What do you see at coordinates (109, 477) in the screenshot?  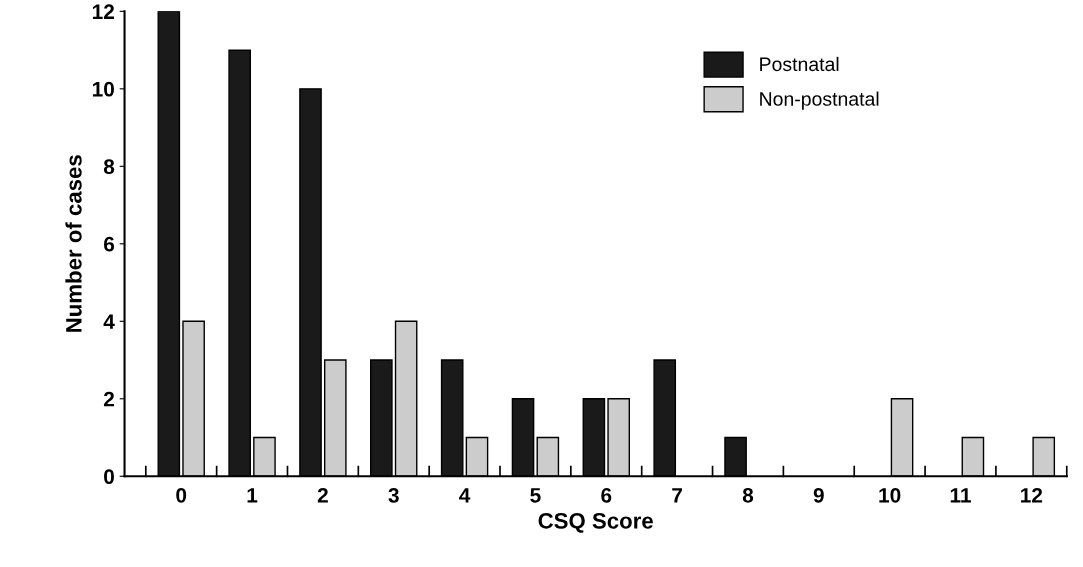 I see `y-tick-label: 0` at bounding box center [109, 477].